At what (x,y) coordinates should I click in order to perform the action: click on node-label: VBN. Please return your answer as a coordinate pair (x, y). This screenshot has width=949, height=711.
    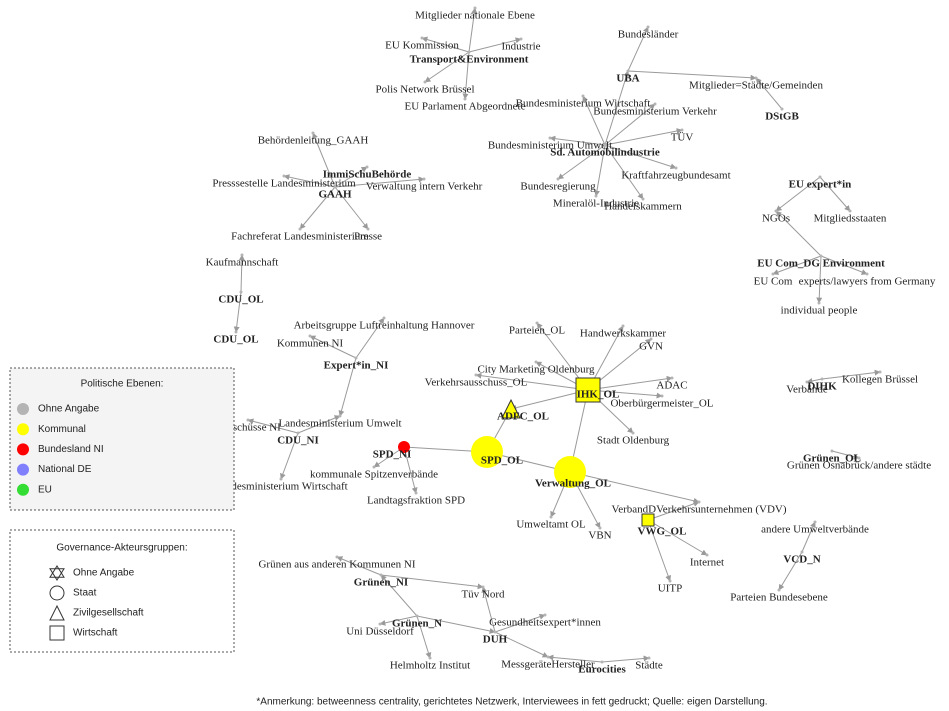
    Looking at the image, I should click on (599, 536).